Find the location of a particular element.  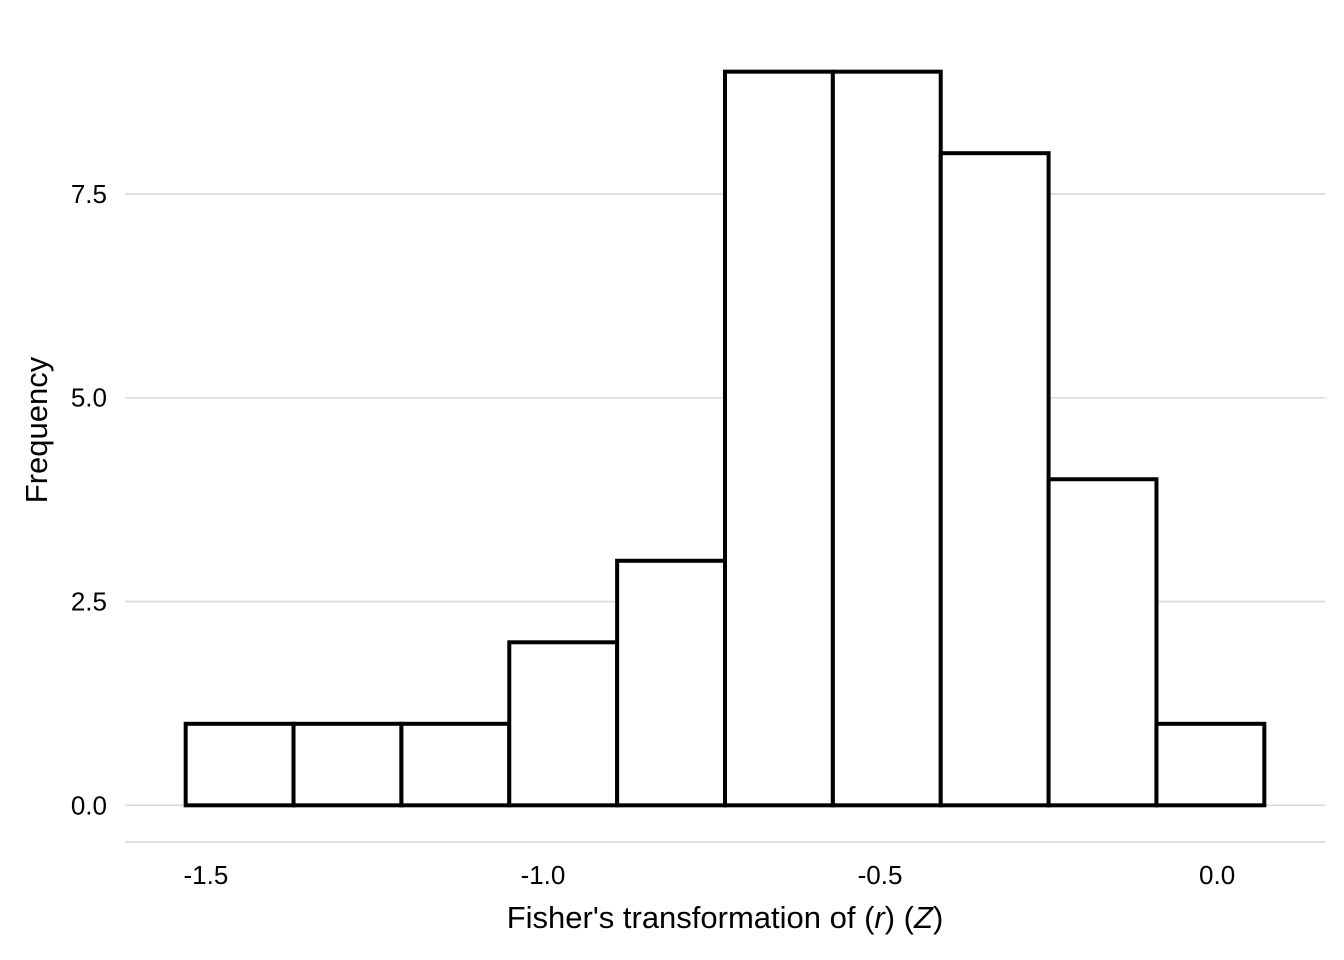

x-axis-title: Fisher's transformation of (r) (Z) is located at coordinates (725, 917).